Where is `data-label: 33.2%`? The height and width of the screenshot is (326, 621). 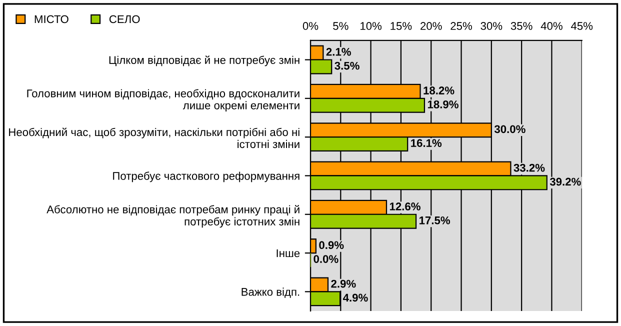 data-label: 33.2% is located at coordinates (529, 168).